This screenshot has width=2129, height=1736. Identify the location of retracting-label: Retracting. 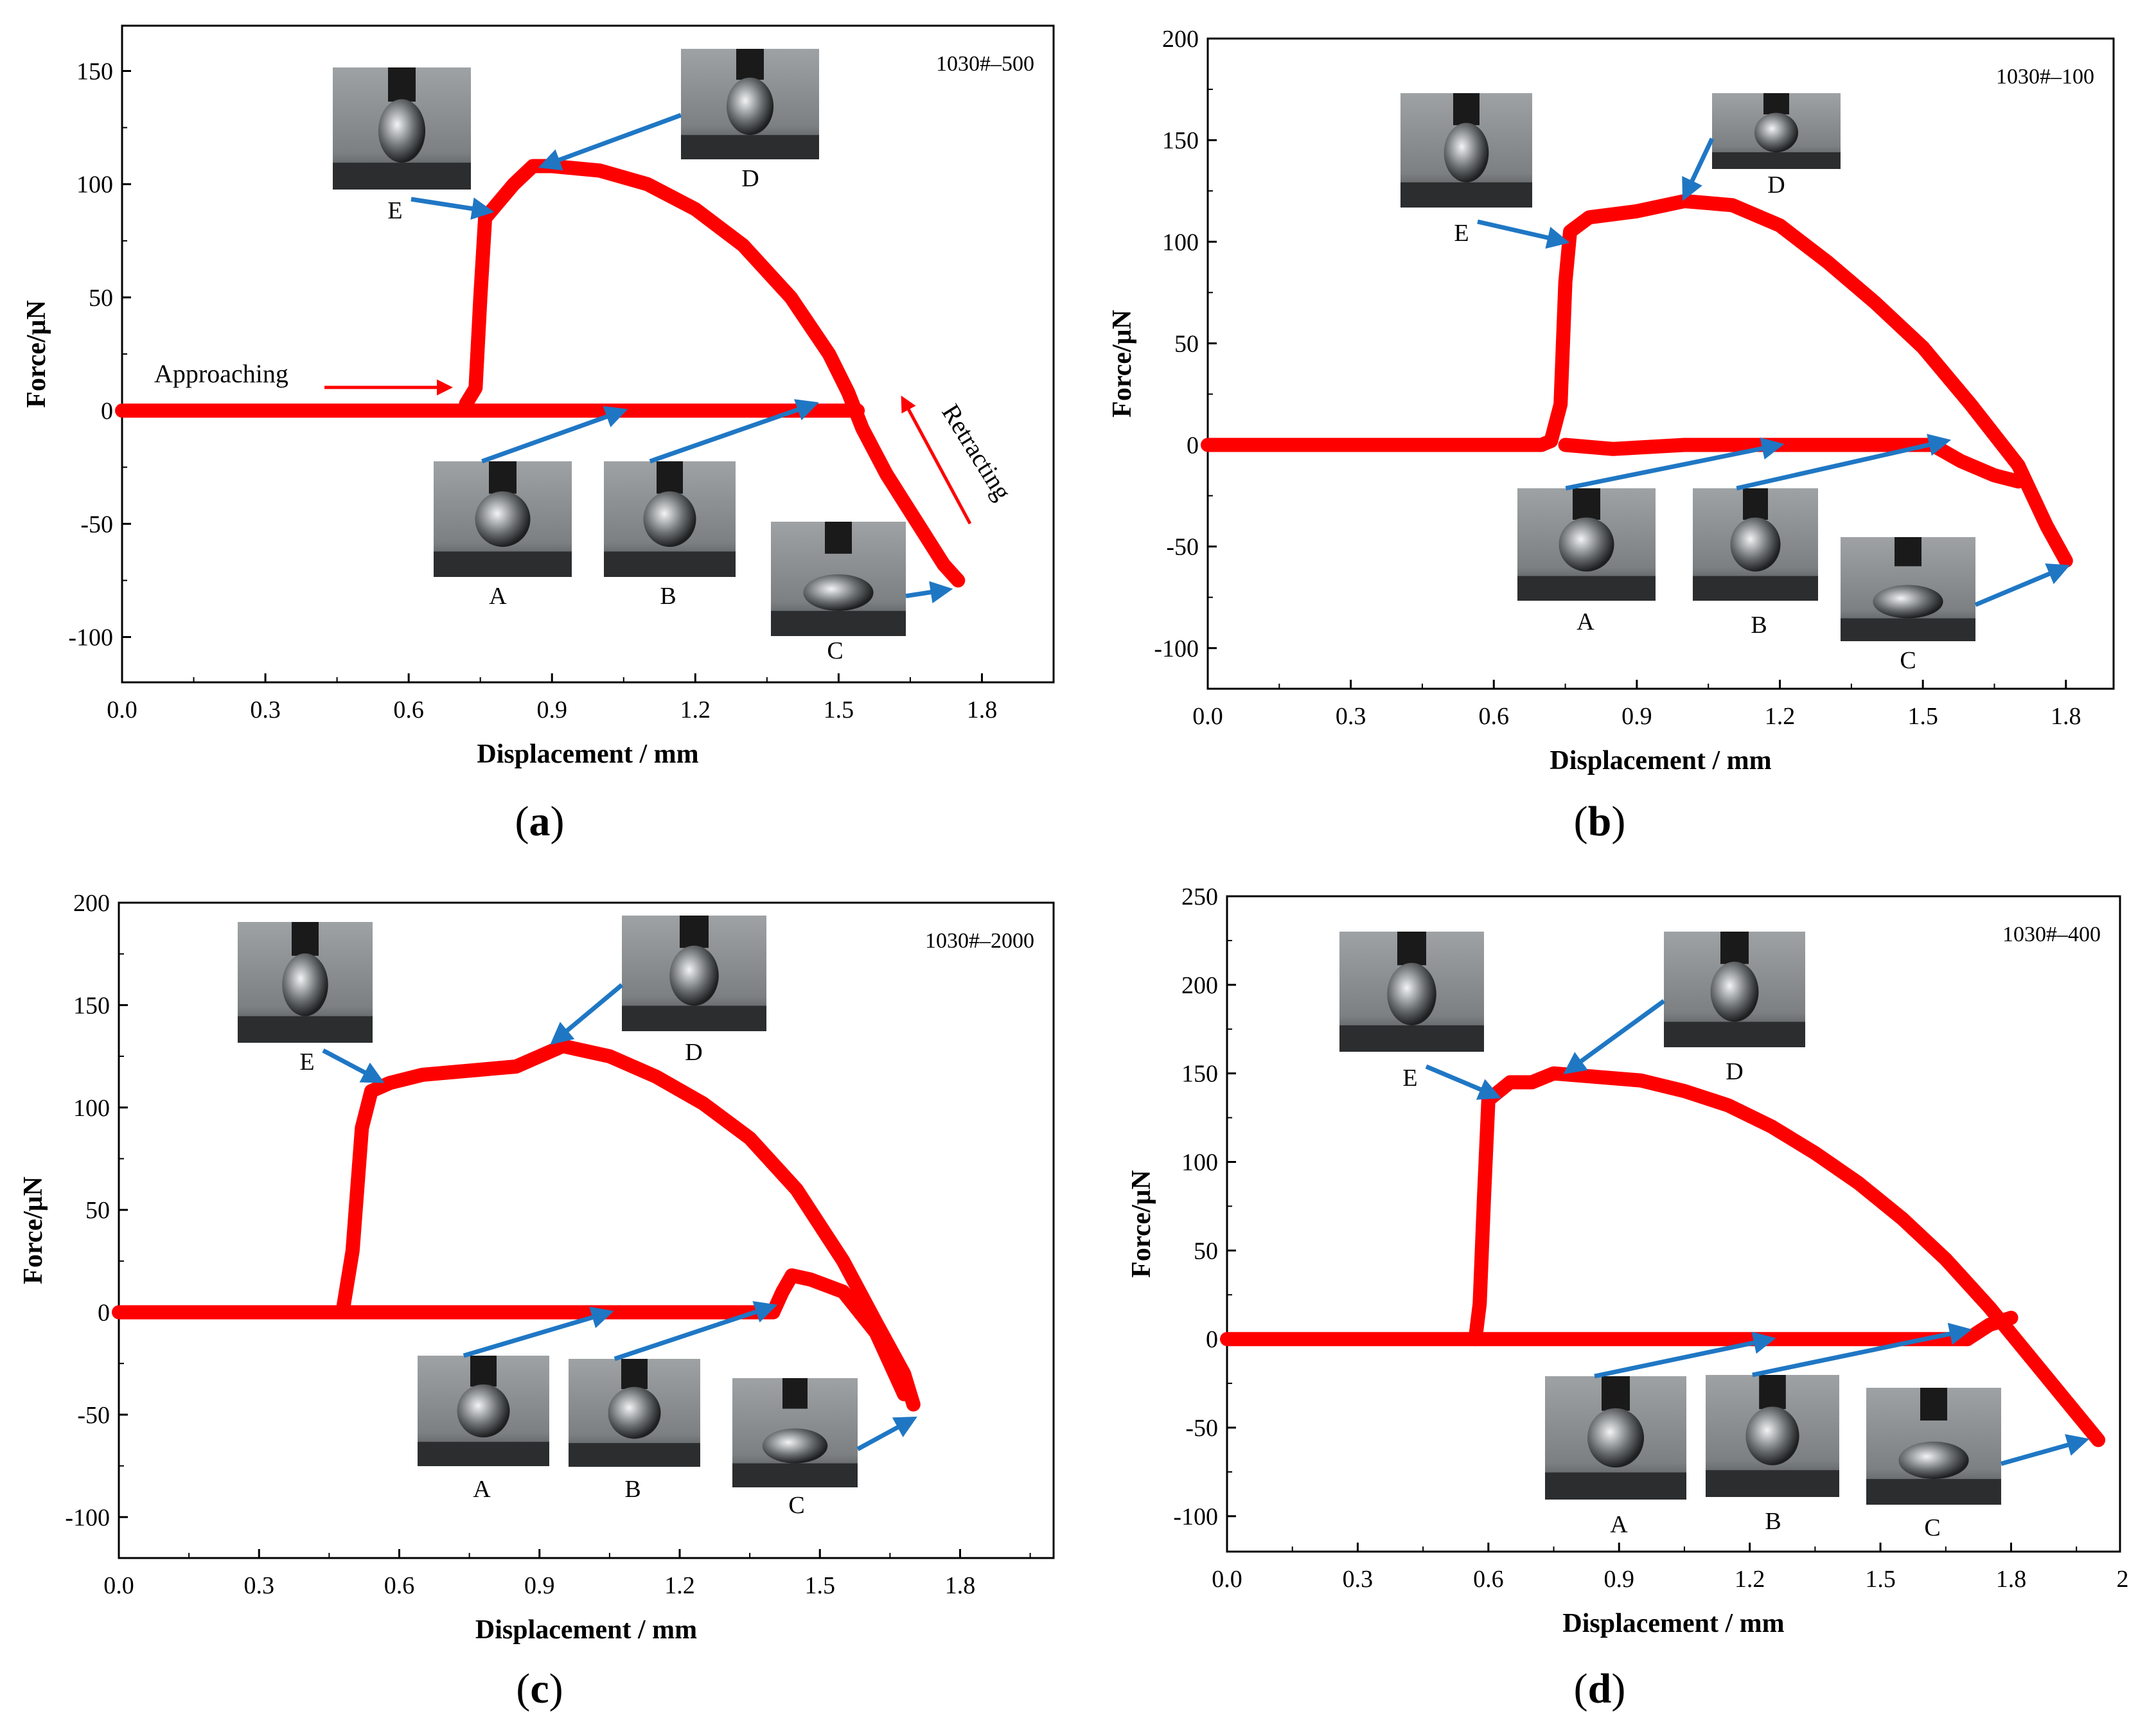
(977, 452).